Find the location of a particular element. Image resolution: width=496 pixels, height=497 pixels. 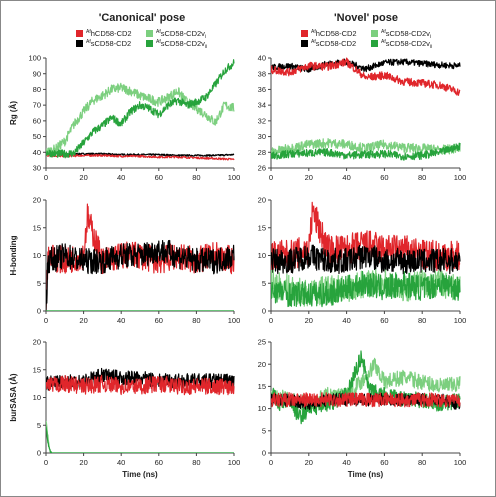

canonical-rg-legend-label-sCD58_CD2: AfsCD58-CD2 is located at coordinates (108, 43).